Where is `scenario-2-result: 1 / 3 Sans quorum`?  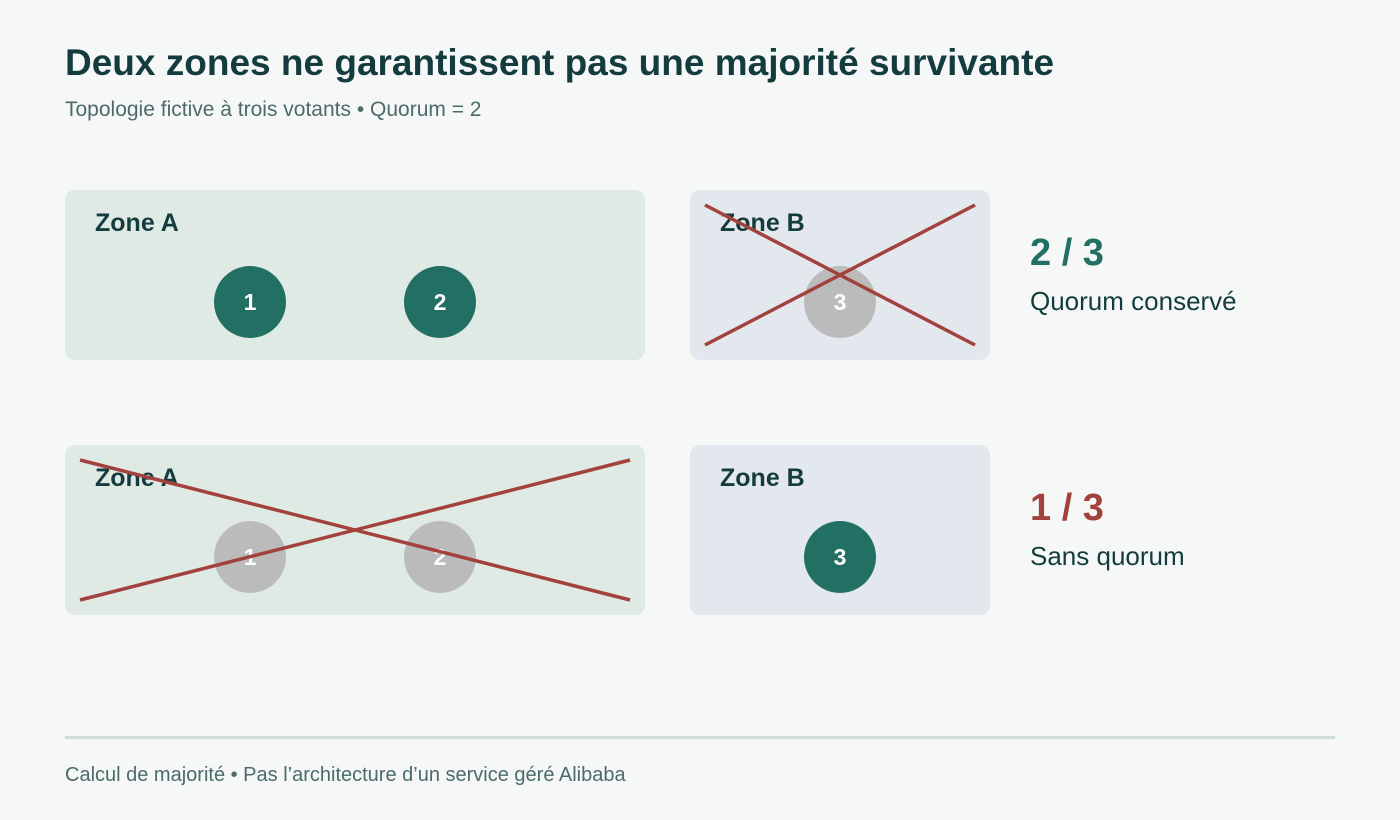
scenario-2-result: 1 / 3 Sans quorum is located at coordinates (1107, 528).